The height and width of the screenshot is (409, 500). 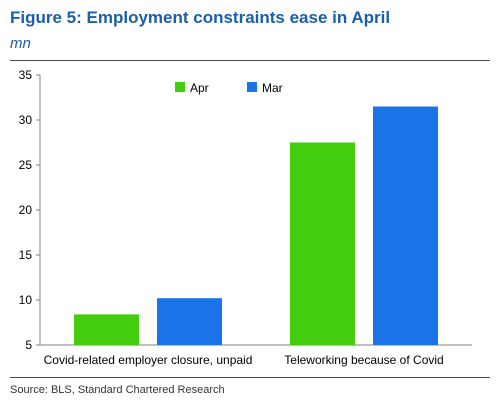 I want to click on y-tick-label: 10, so click(x=26, y=300).